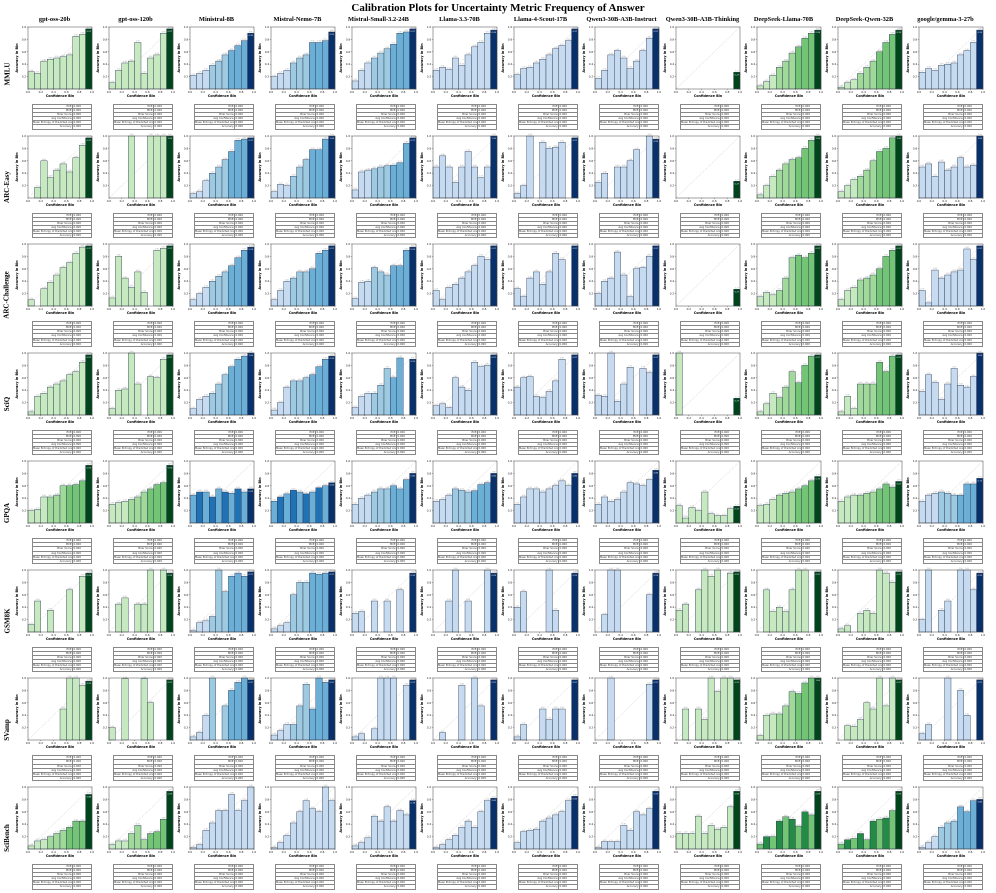 This screenshot has width=996, height=893. I want to click on bar-annotation: 0.97, so click(575, 245).